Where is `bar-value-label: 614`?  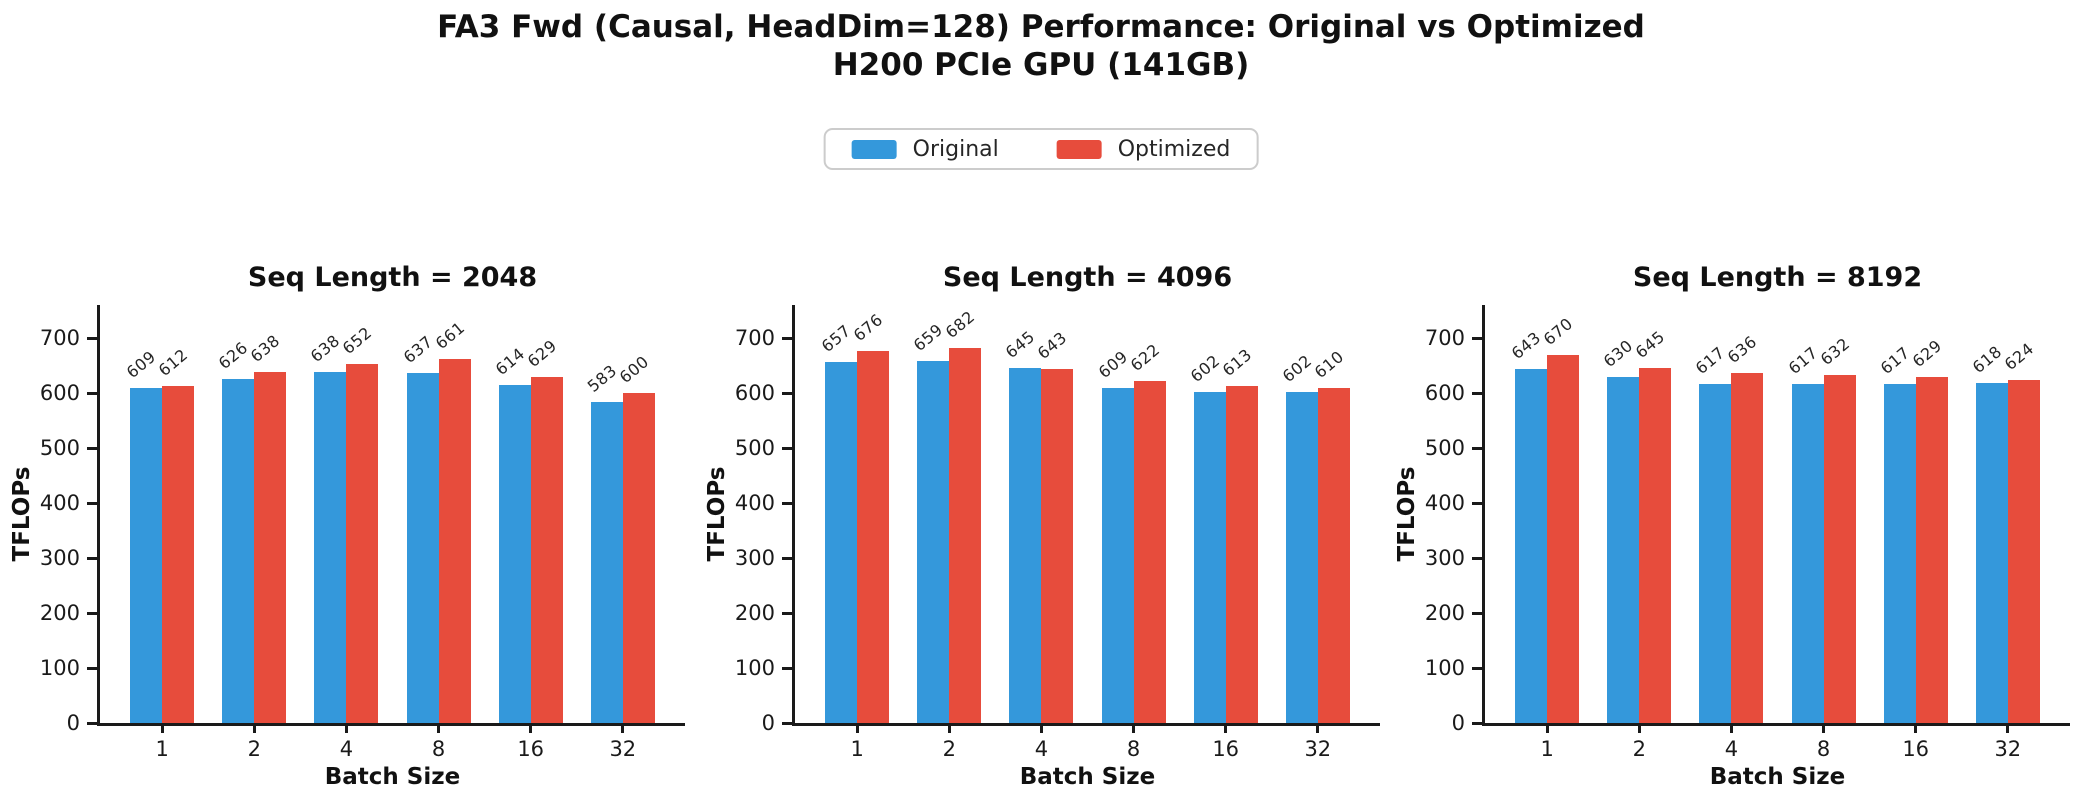
bar-value-label: 614 is located at coordinates (510, 362).